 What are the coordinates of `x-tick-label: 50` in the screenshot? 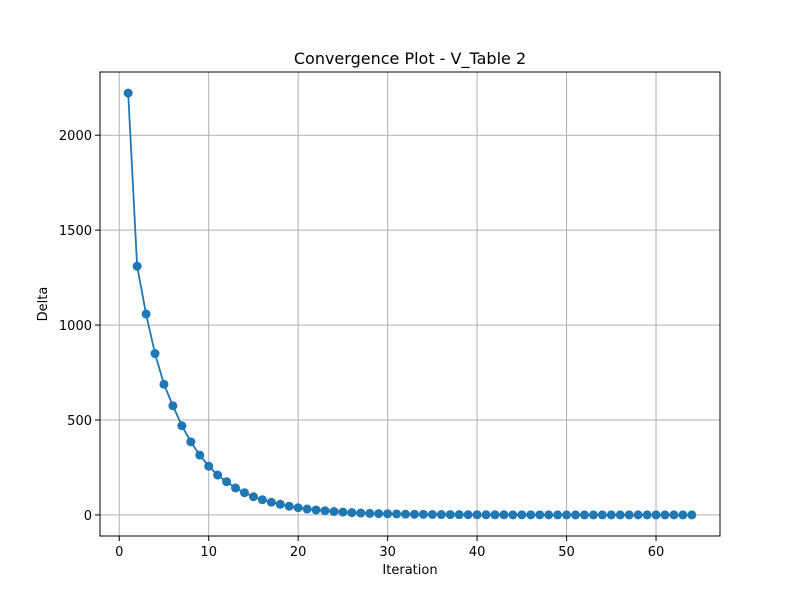 It's located at (566, 552).